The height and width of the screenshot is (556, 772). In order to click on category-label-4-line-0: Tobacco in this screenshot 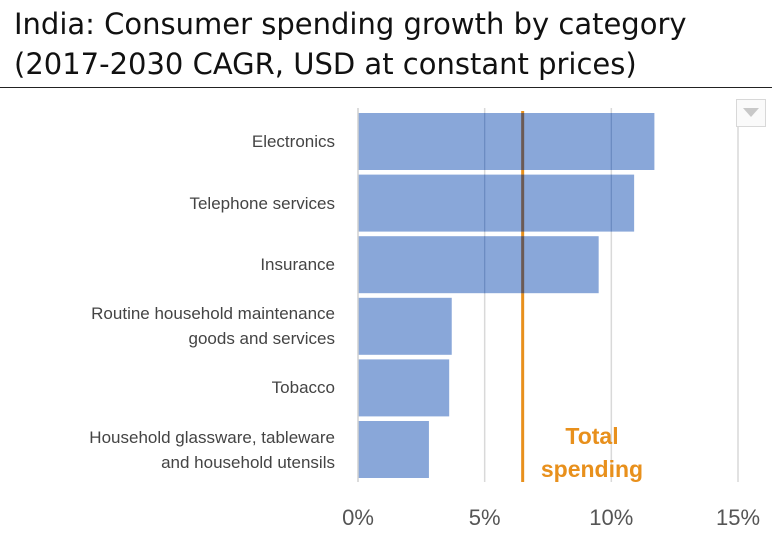, I will do `click(303, 388)`.